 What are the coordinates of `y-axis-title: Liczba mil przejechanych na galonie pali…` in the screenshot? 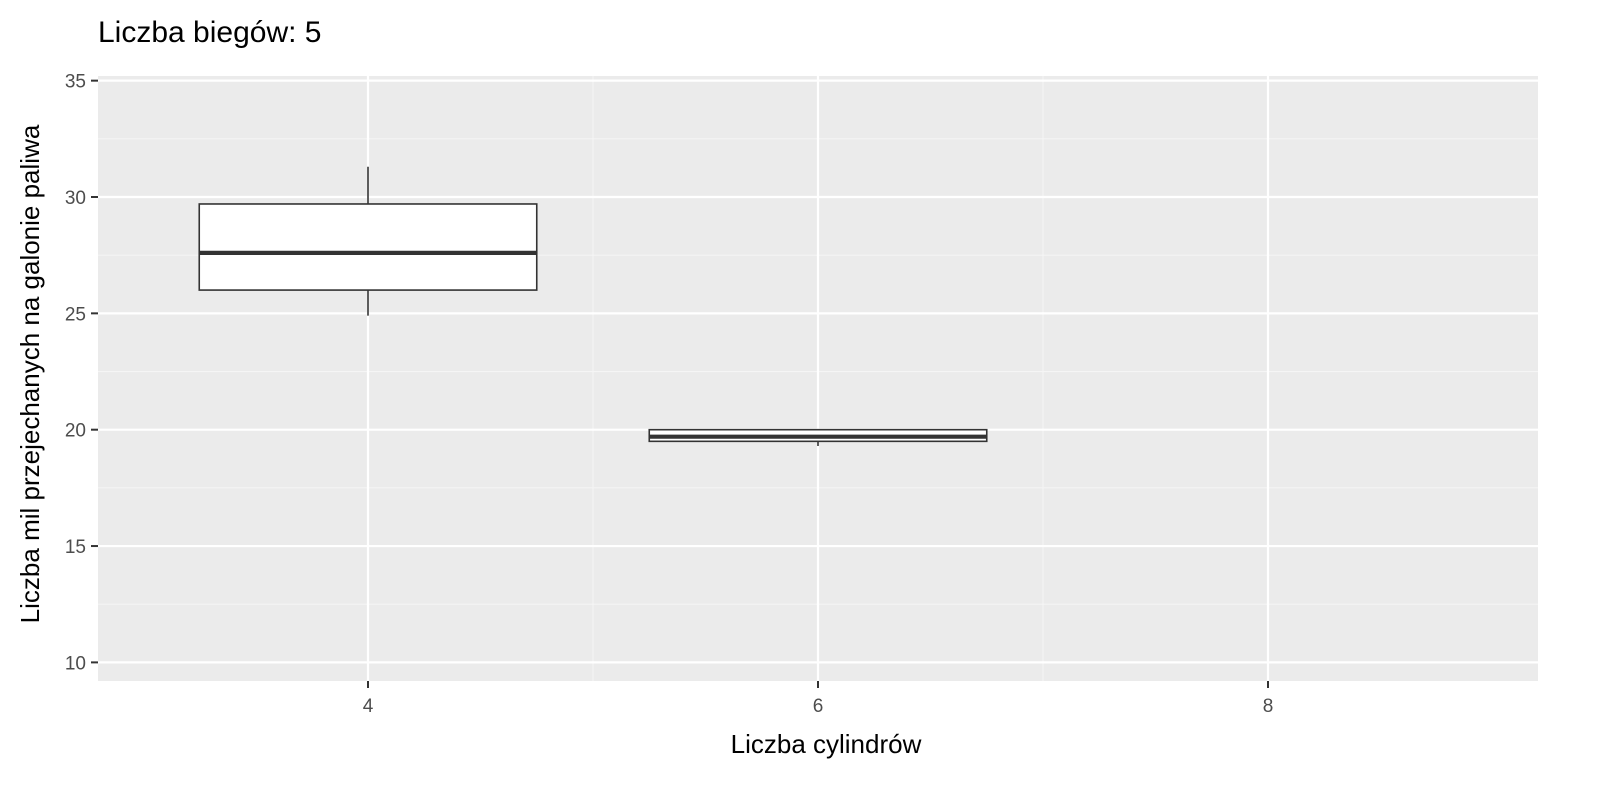 It's located at (30, 373).